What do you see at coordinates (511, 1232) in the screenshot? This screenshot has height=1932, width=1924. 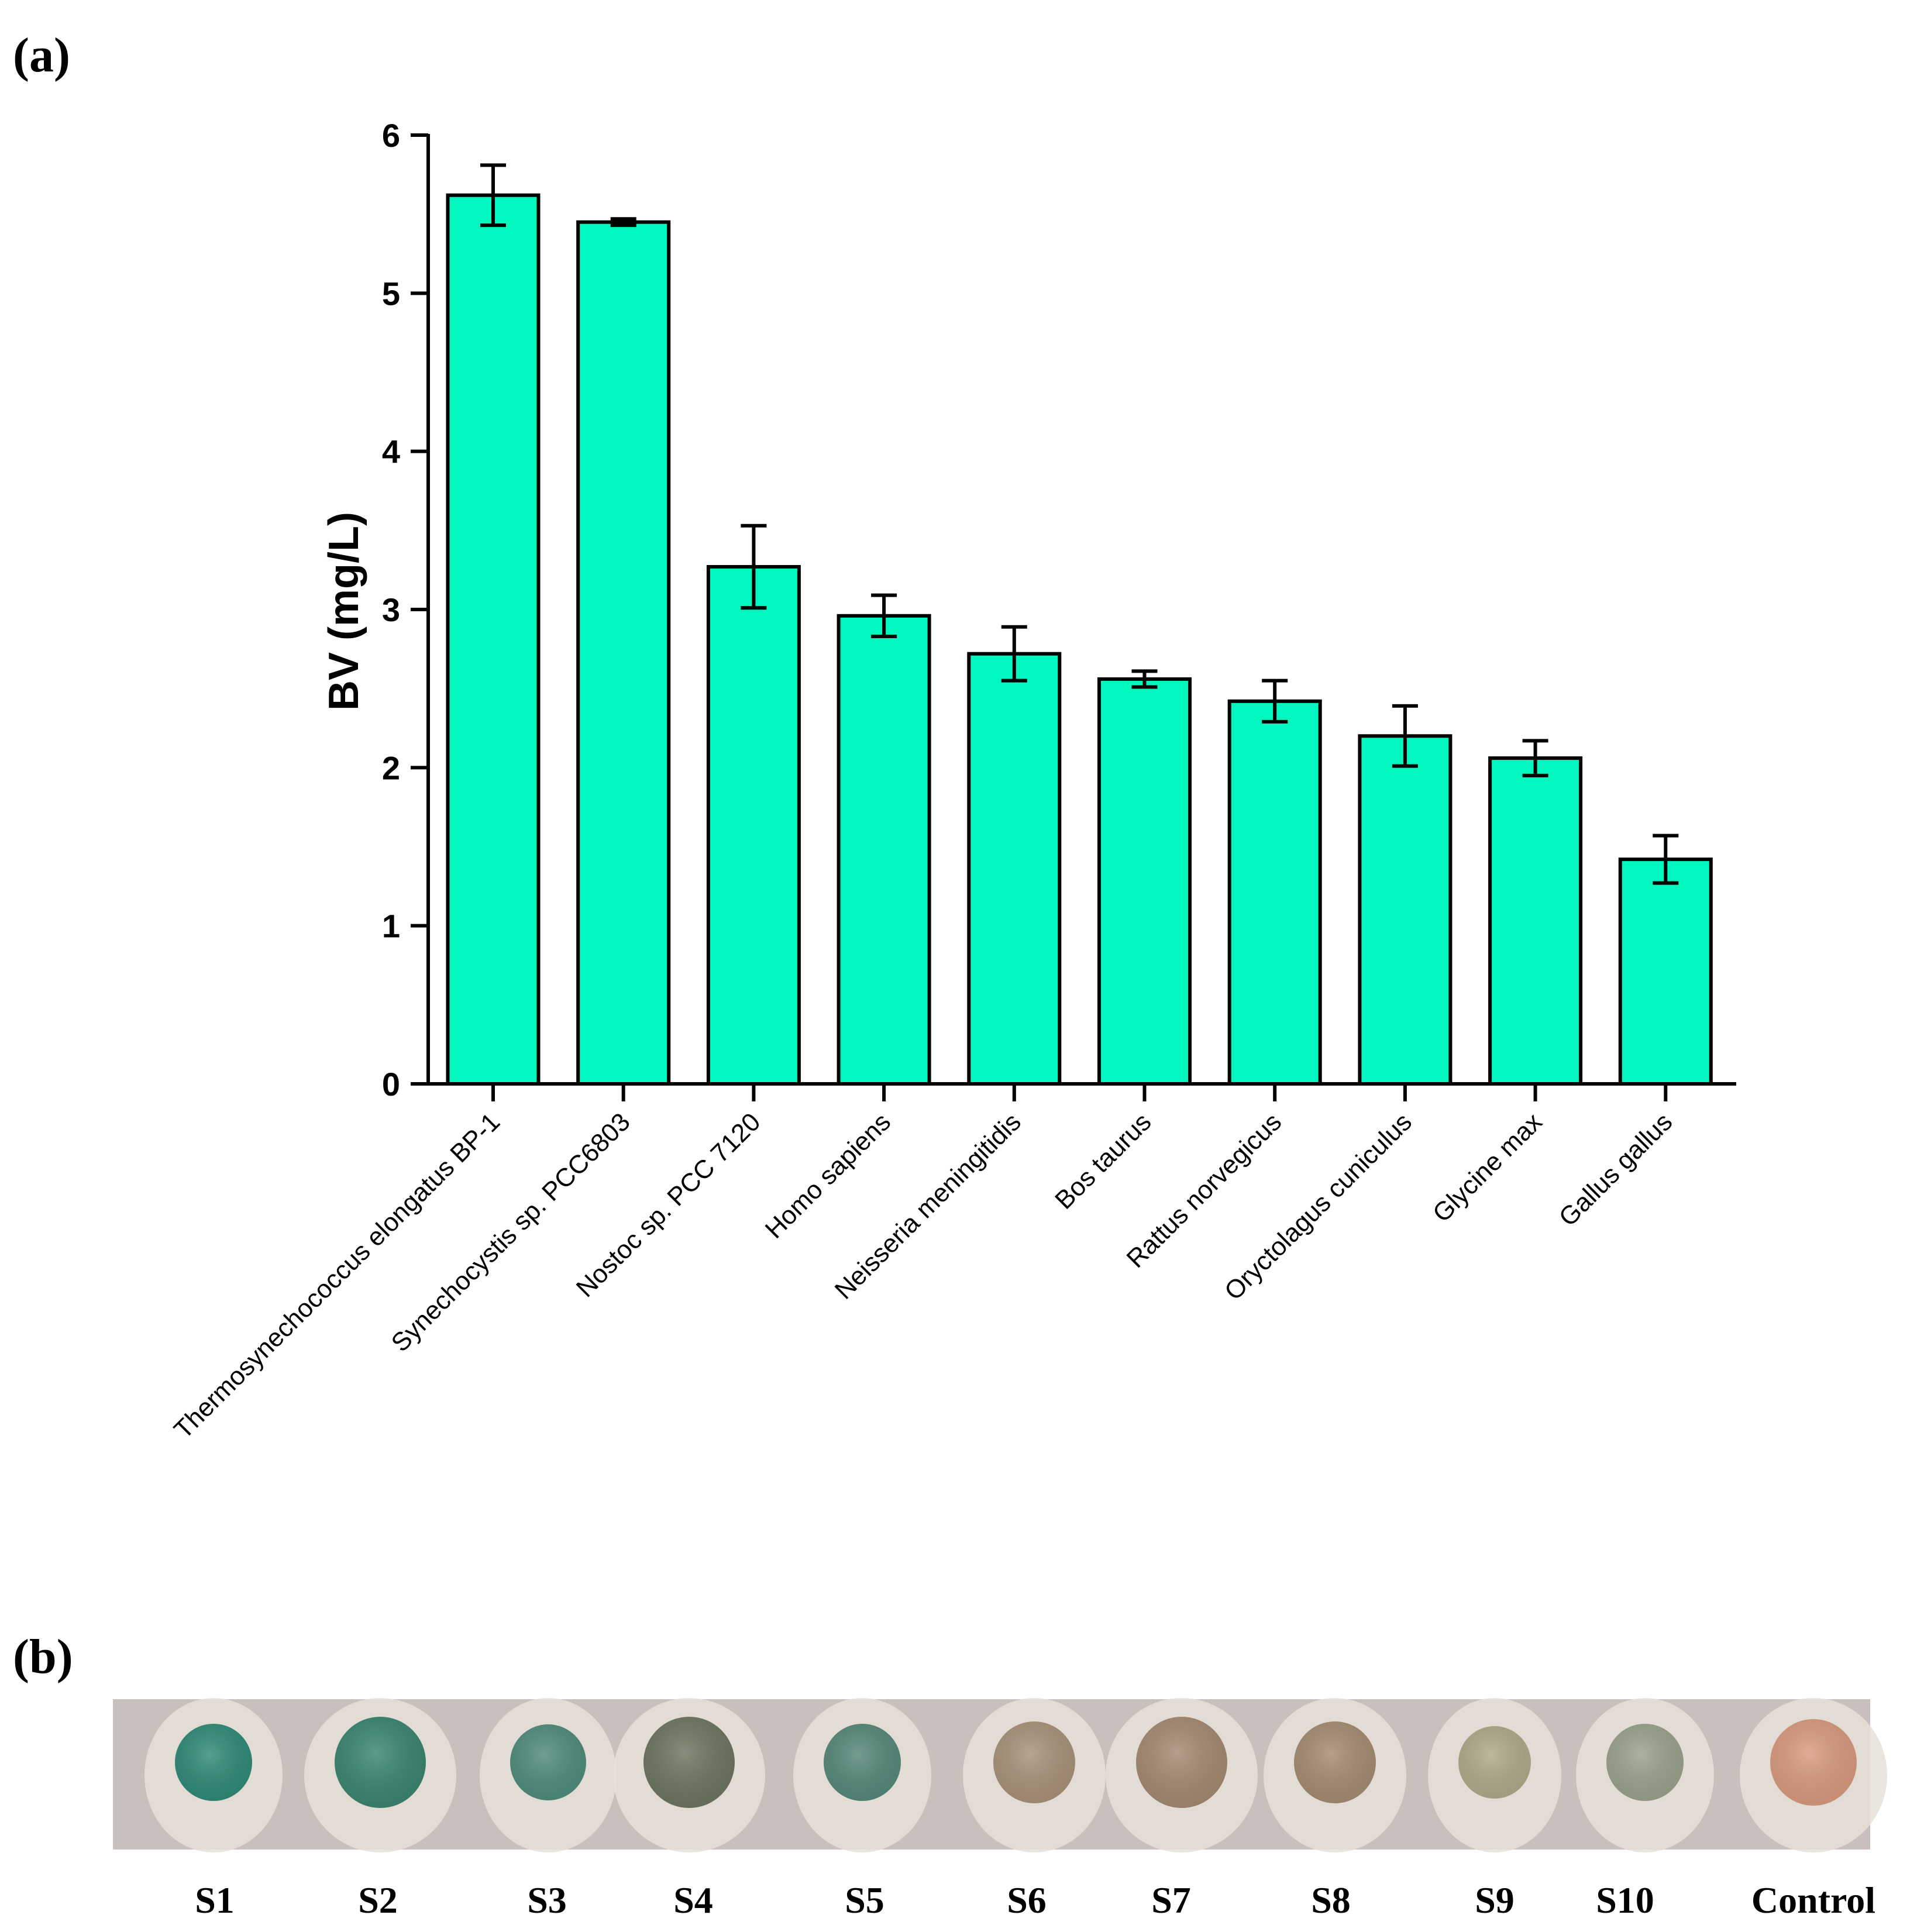 I see `x-category-label: Synechocystis sp. PCC6803` at bounding box center [511, 1232].